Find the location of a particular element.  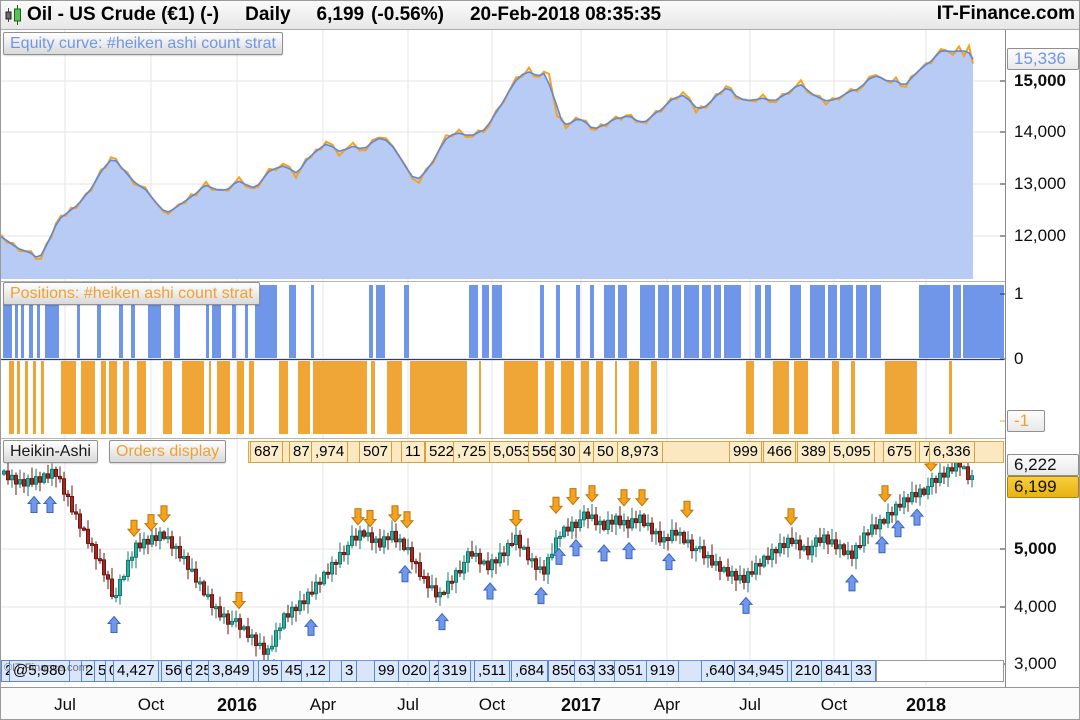

order-price-label: 675 is located at coordinates (900, 452).